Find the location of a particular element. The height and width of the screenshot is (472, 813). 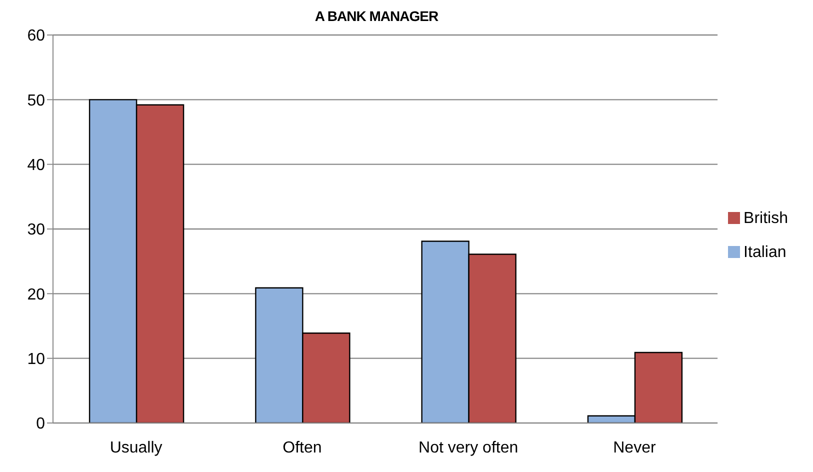

legend-label: British is located at coordinates (766, 218).